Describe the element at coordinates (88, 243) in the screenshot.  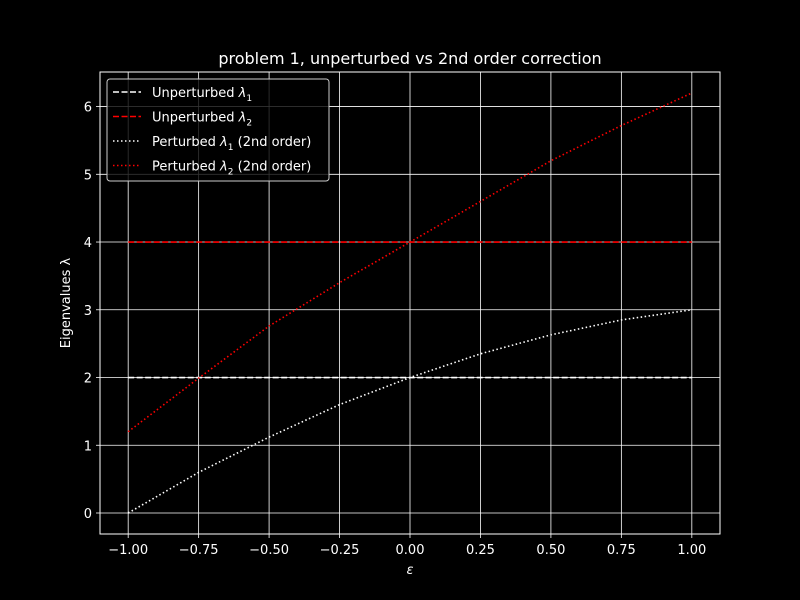
I see `y-tick-label: 4` at that location.